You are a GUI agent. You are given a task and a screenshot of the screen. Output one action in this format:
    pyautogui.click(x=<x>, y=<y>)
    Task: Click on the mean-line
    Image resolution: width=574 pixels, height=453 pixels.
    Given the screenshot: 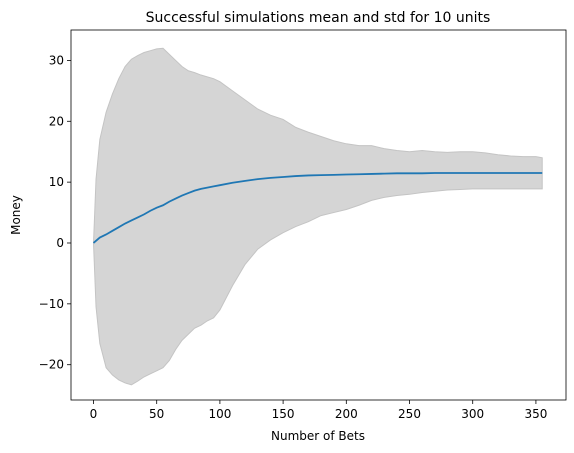 What is the action you would take?
    pyautogui.click(x=317, y=208)
    